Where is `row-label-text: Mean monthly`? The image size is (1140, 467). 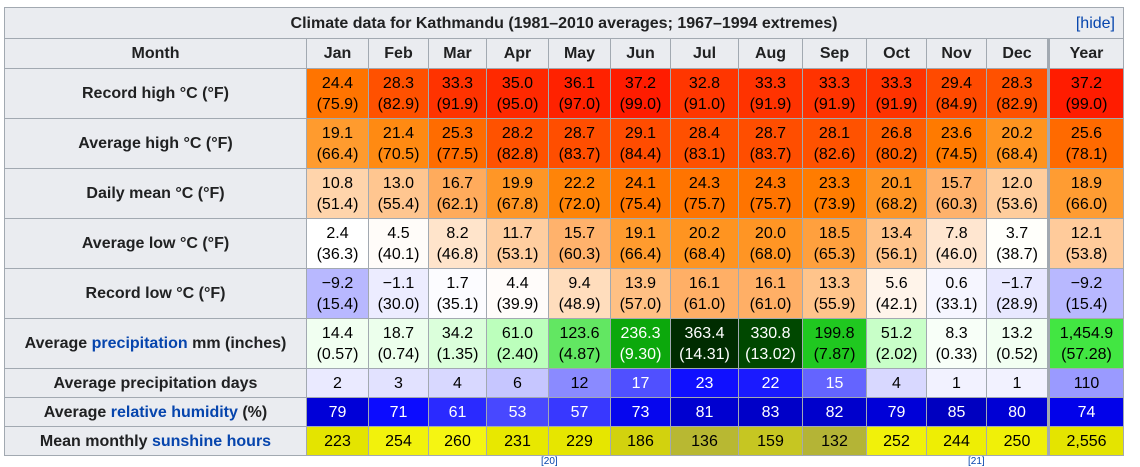
row-label-text: Mean monthly is located at coordinates (95, 441).